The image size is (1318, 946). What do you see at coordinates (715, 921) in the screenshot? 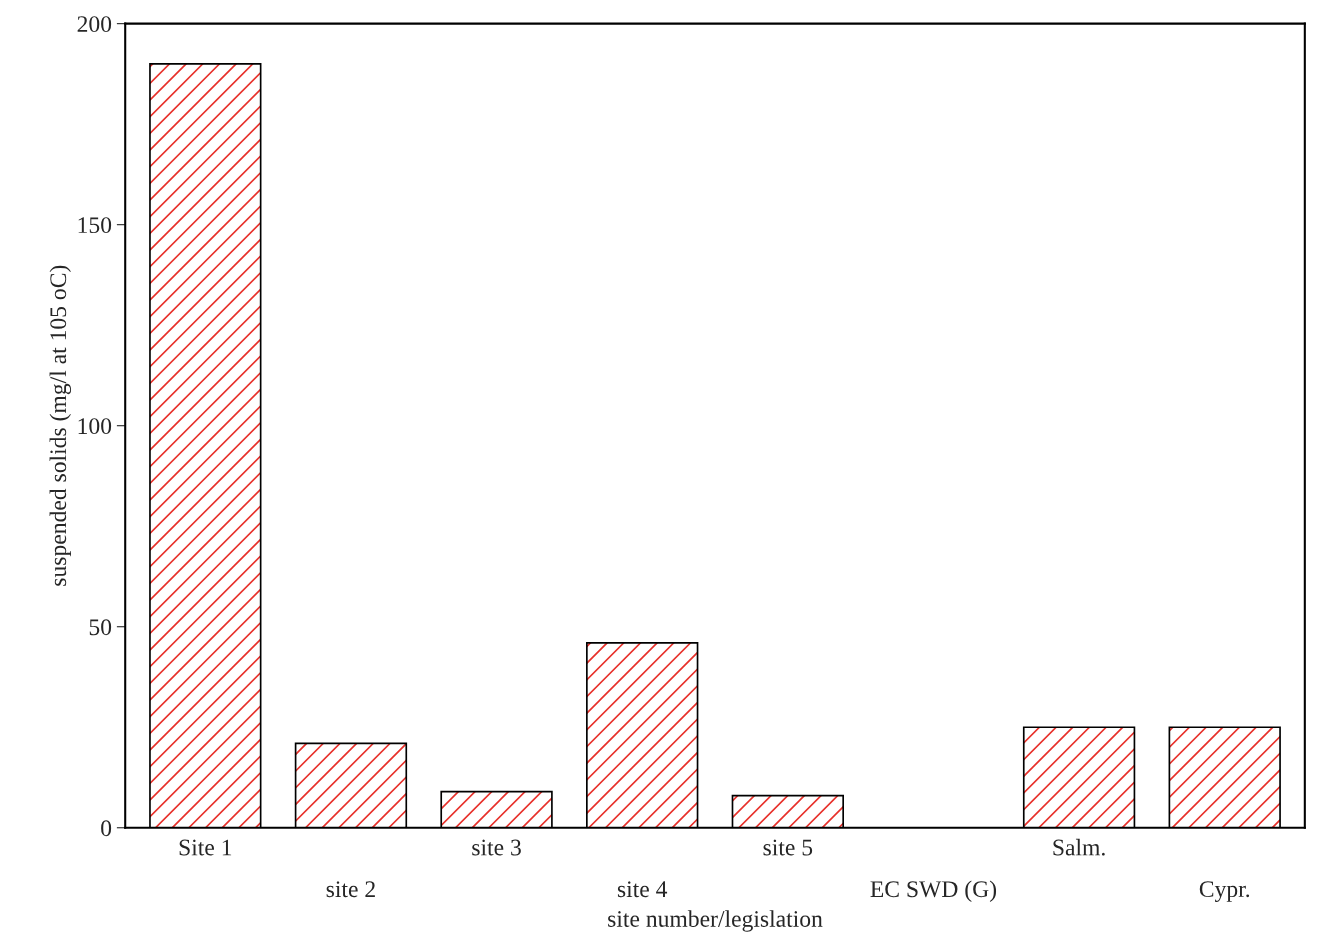
I see `x-axis-title: site number/legislation` at bounding box center [715, 921].